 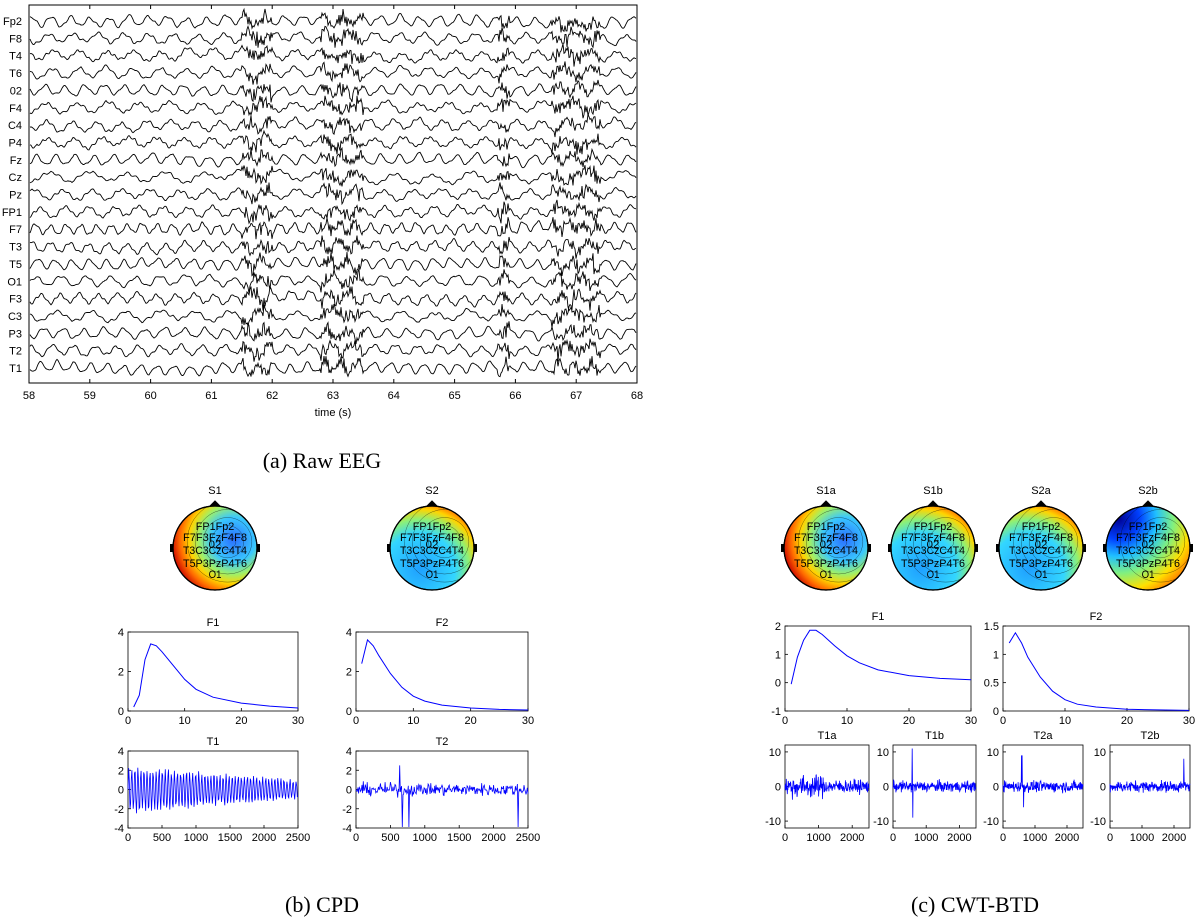 I want to click on y-tick-label: 1.5, so click(x=991, y=627).